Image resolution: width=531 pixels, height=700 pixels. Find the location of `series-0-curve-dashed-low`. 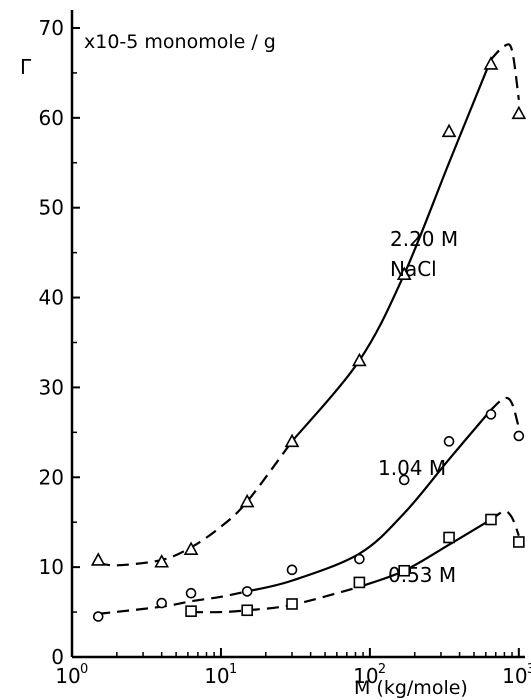

series-0-curve-dashed-low is located at coordinates (195, 503).